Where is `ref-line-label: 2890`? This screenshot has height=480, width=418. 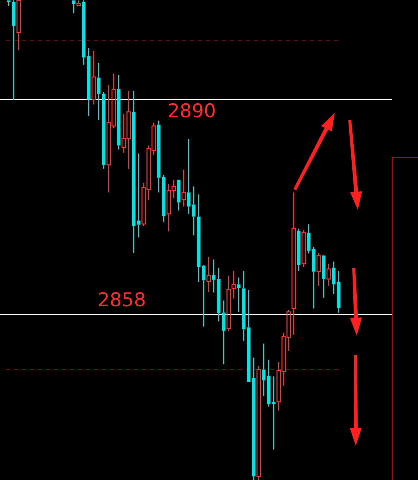 ref-line-label: 2890 is located at coordinates (192, 111).